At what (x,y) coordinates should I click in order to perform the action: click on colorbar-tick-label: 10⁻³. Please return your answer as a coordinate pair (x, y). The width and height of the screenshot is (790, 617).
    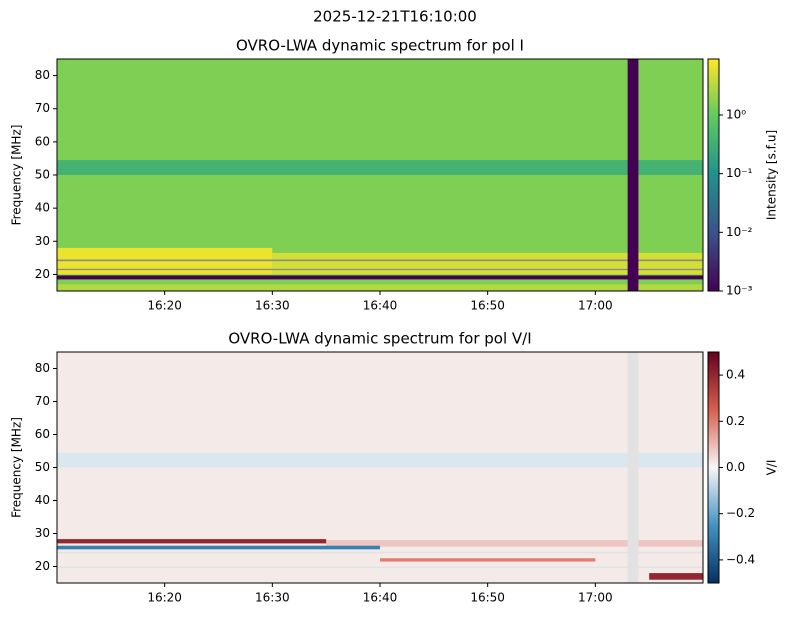
    Looking at the image, I should click on (739, 291).